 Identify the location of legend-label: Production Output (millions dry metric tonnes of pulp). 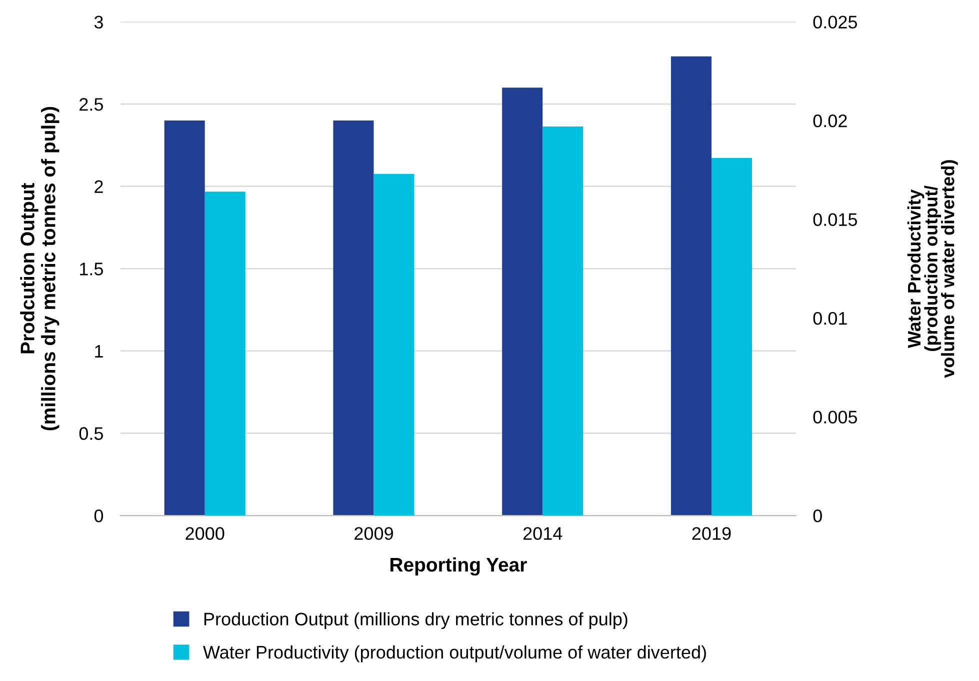
(416, 621).